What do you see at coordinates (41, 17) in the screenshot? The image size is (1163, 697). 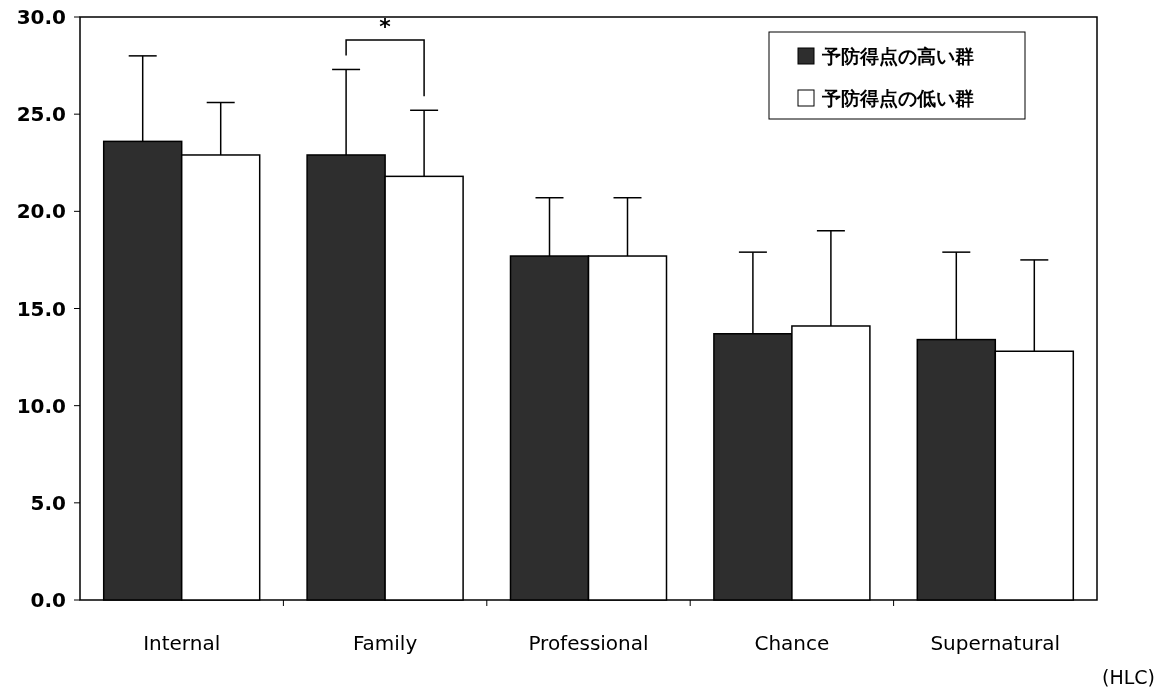 I see `y-tick-label: 30.0` at bounding box center [41, 17].